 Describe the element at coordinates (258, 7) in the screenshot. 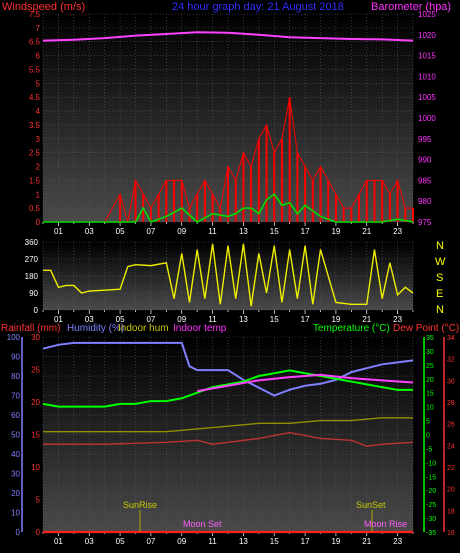

I see `graph-title: 24 hour graph day: 21 August 2018` at that location.